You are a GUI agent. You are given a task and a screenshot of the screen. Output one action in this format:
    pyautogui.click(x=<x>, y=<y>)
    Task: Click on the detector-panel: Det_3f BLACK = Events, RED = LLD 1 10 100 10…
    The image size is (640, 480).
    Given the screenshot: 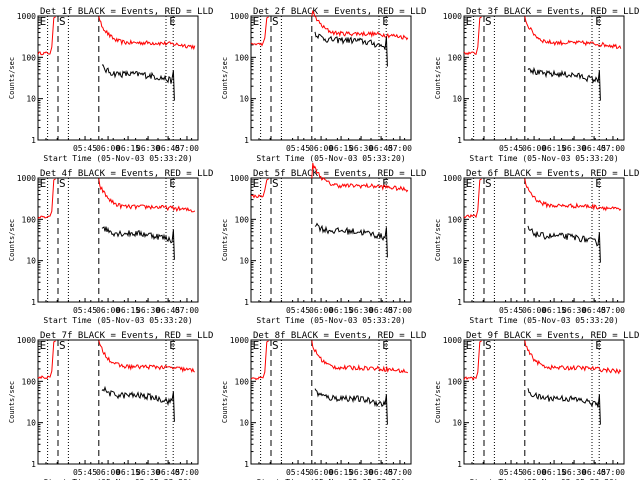 What is the action you would take?
    pyautogui.click(x=536, y=85)
    